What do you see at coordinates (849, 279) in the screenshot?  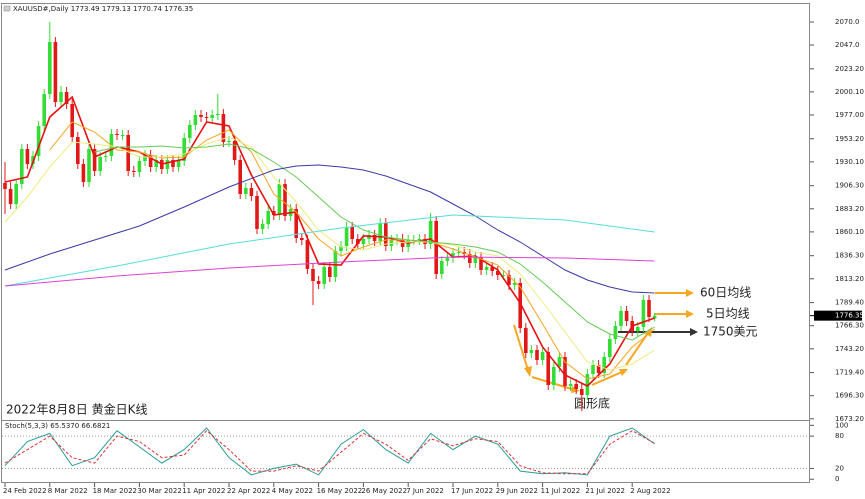 I see `y-tick-label: 1813.20` at bounding box center [849, 279].